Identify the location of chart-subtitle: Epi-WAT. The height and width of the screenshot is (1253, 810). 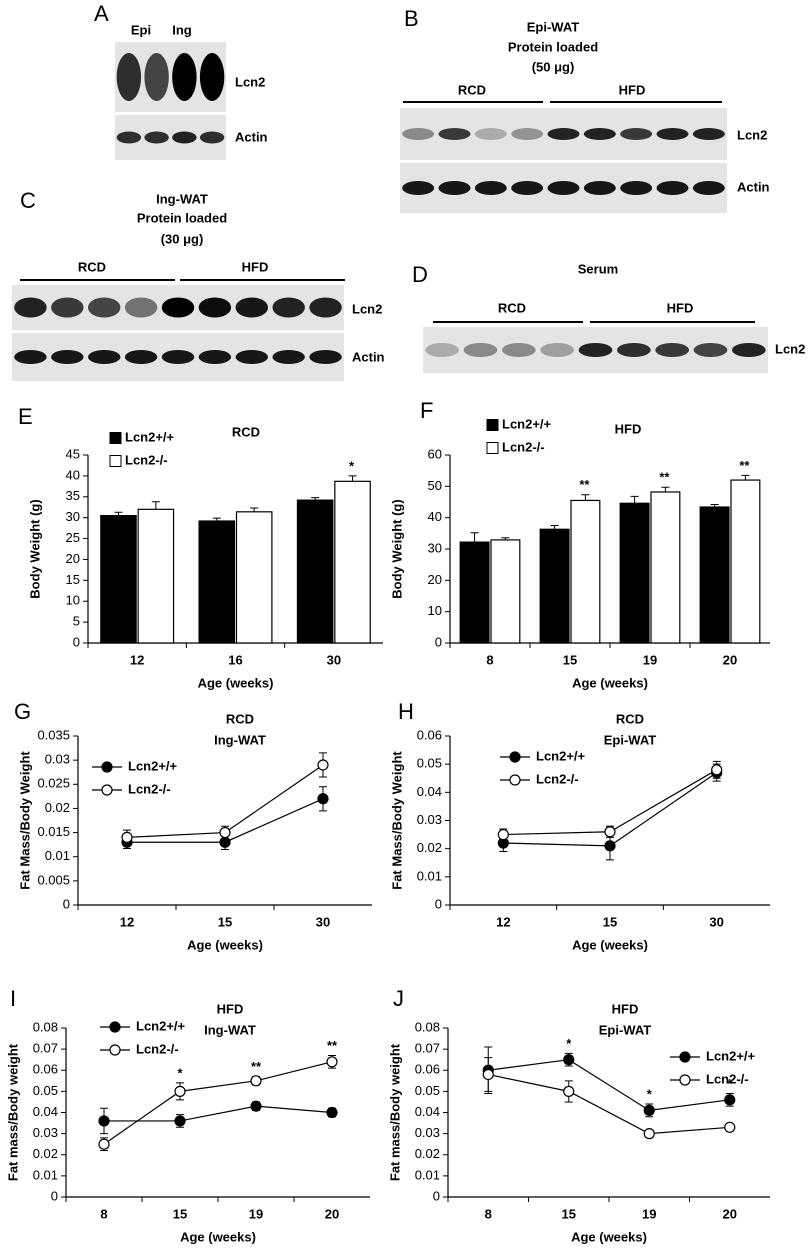
(625, 1029).